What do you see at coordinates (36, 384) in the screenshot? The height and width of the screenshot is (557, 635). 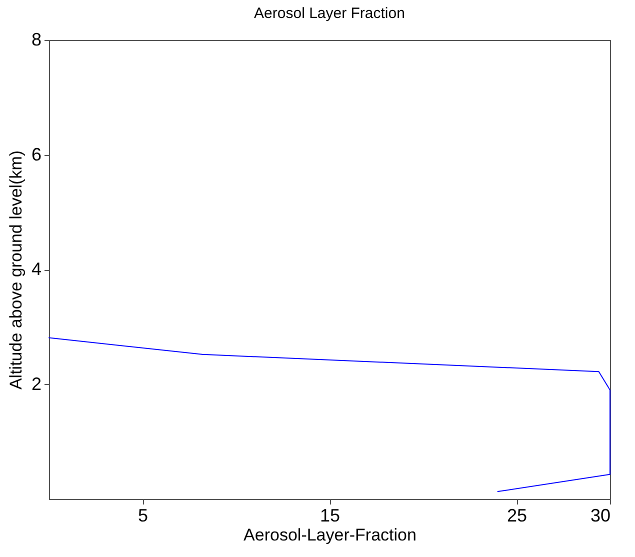 I see `y-tick-label: 2` at bounding box center [36, 384].